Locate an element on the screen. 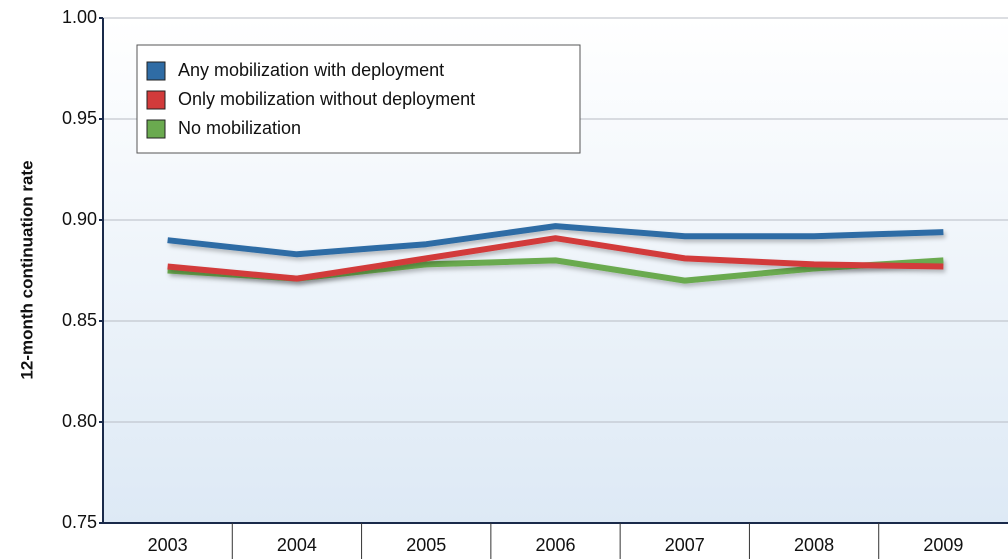 This screenshot has height=559, width=1008. y-tick-label: 0.75 is located at coordinates (79, 522).